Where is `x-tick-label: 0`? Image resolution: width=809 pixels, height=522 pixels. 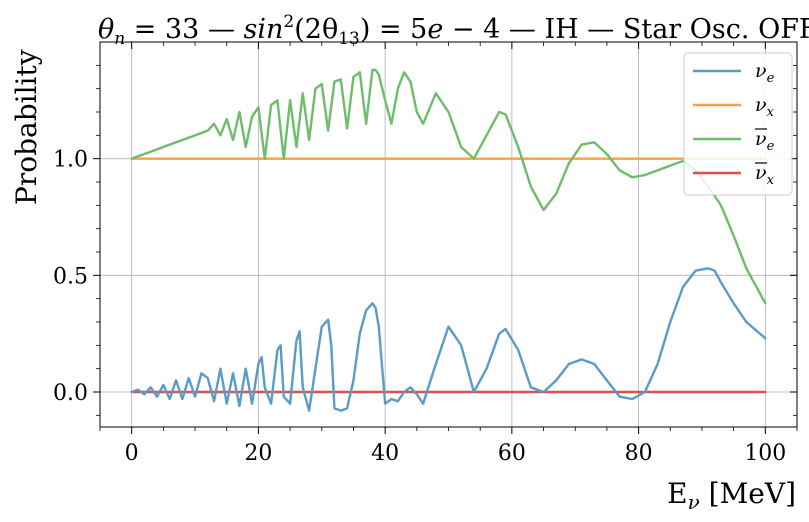
x-tick-label: 0 is located at coordinates (132, 453).